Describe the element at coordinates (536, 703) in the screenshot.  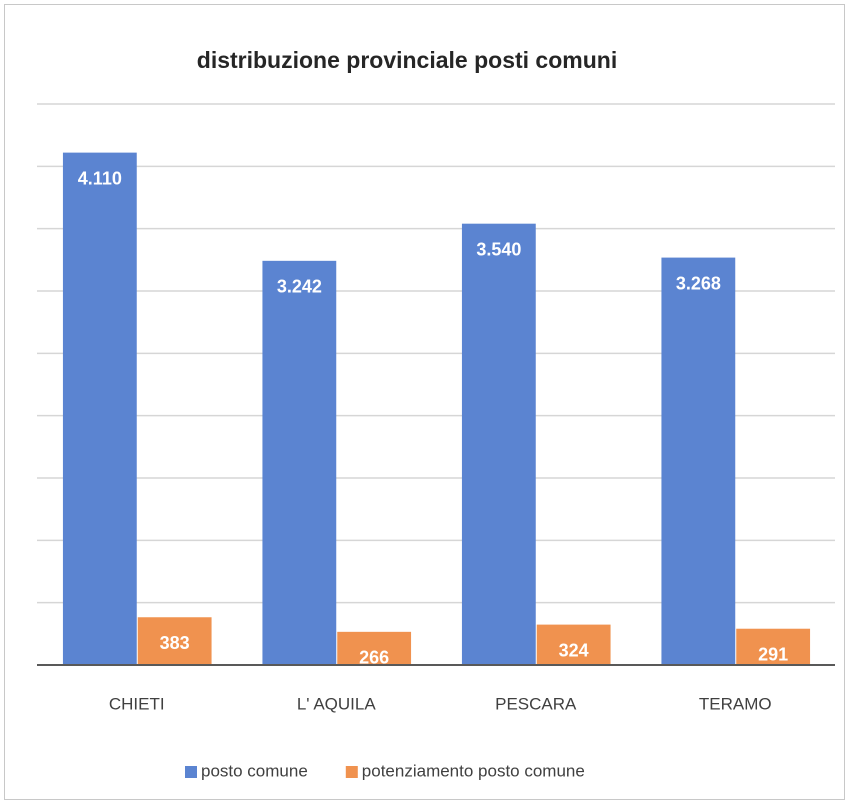
I see `x-tick-label: PESCARA` at that location.